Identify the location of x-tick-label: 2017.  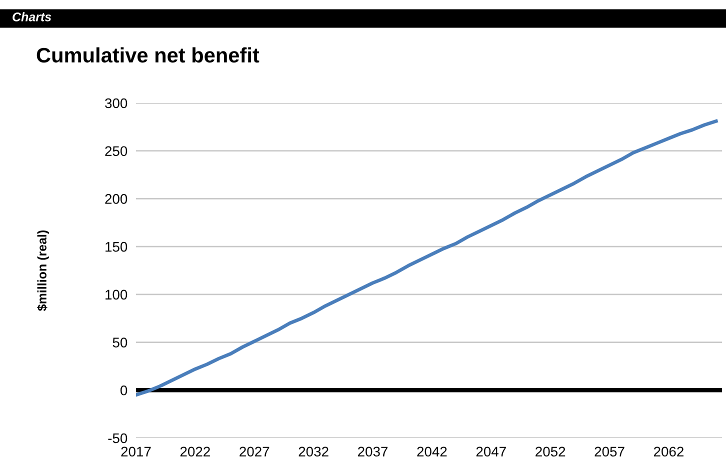
(136, 451).